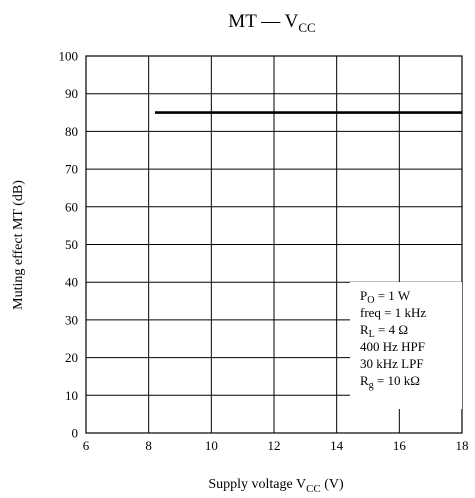  What do you see at coordinates (384, 331) in the screenshot?
I see `annotation-line: RL = 4 Ω` at bounding box center [384, 331].